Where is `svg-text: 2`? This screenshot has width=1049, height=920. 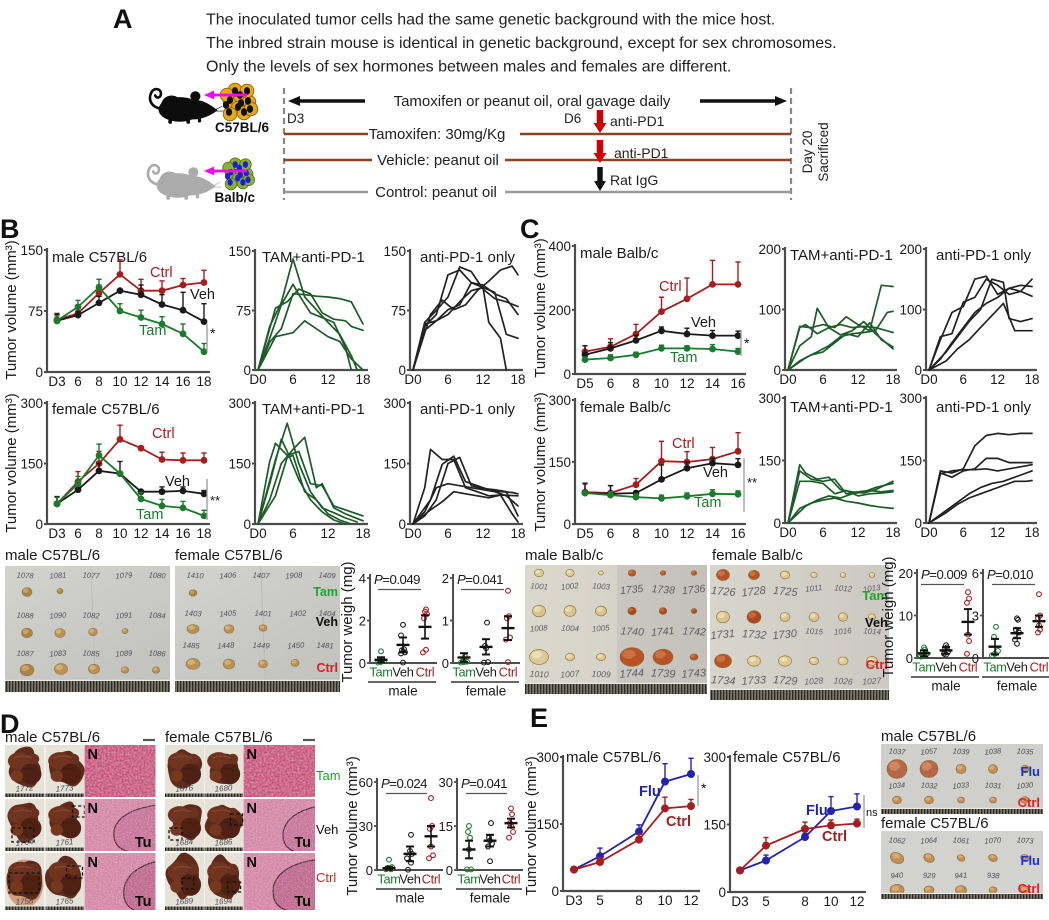
svg-text: 2 is located at coordinates (362, 620).